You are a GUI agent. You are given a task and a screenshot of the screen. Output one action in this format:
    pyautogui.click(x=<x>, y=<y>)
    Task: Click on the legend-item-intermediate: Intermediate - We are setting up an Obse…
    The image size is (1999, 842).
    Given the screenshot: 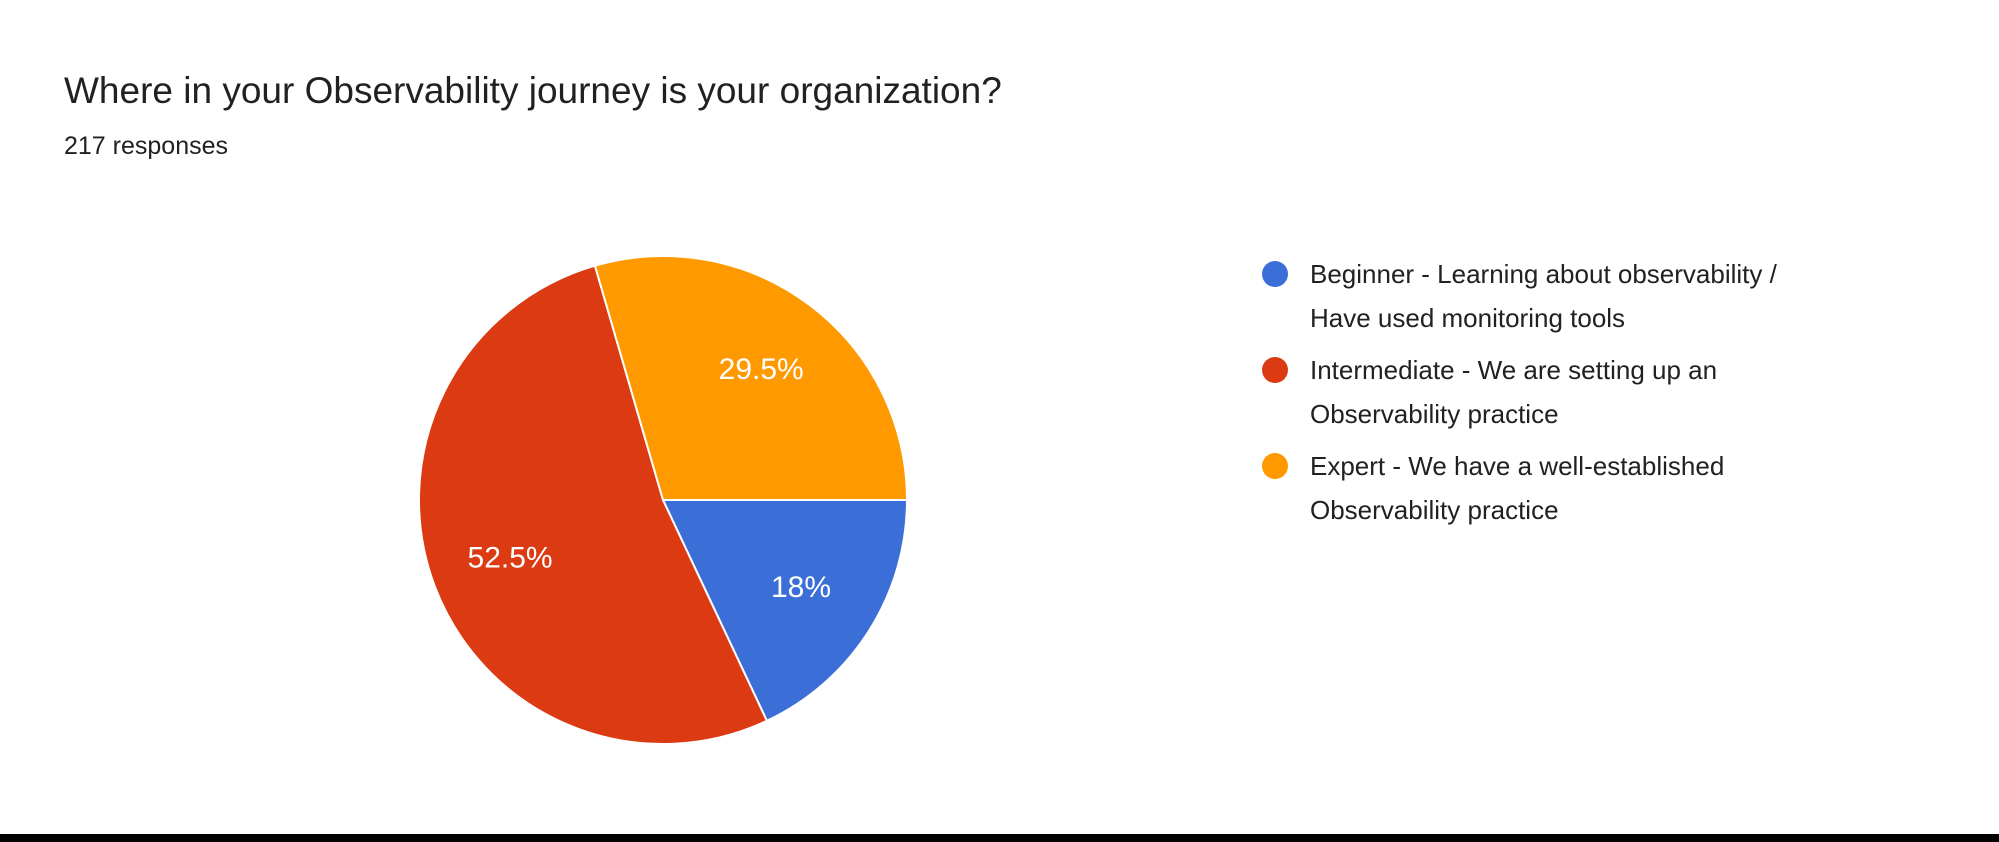 What is the action you would take?
    pyautogui.click(x=1592, y=392)
    